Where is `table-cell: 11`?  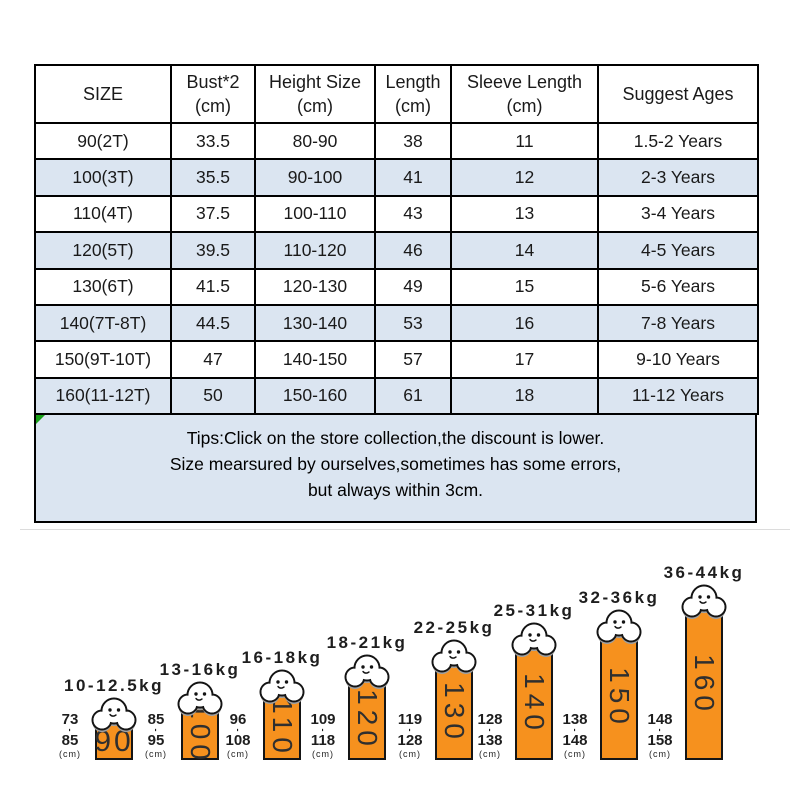
table-cell: 11 is located at coordinates (524, 141).